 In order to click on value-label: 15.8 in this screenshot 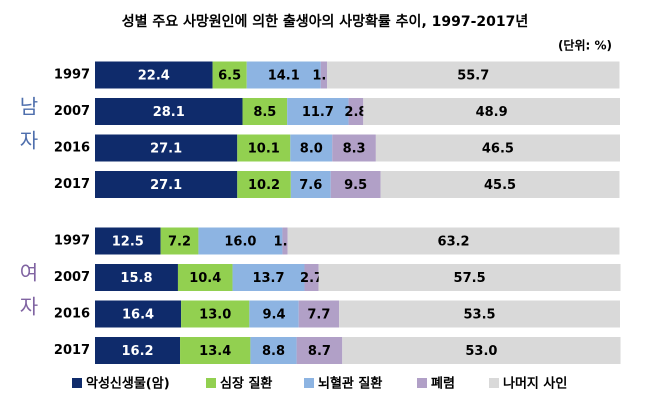, I will do `click(136, 278)`.